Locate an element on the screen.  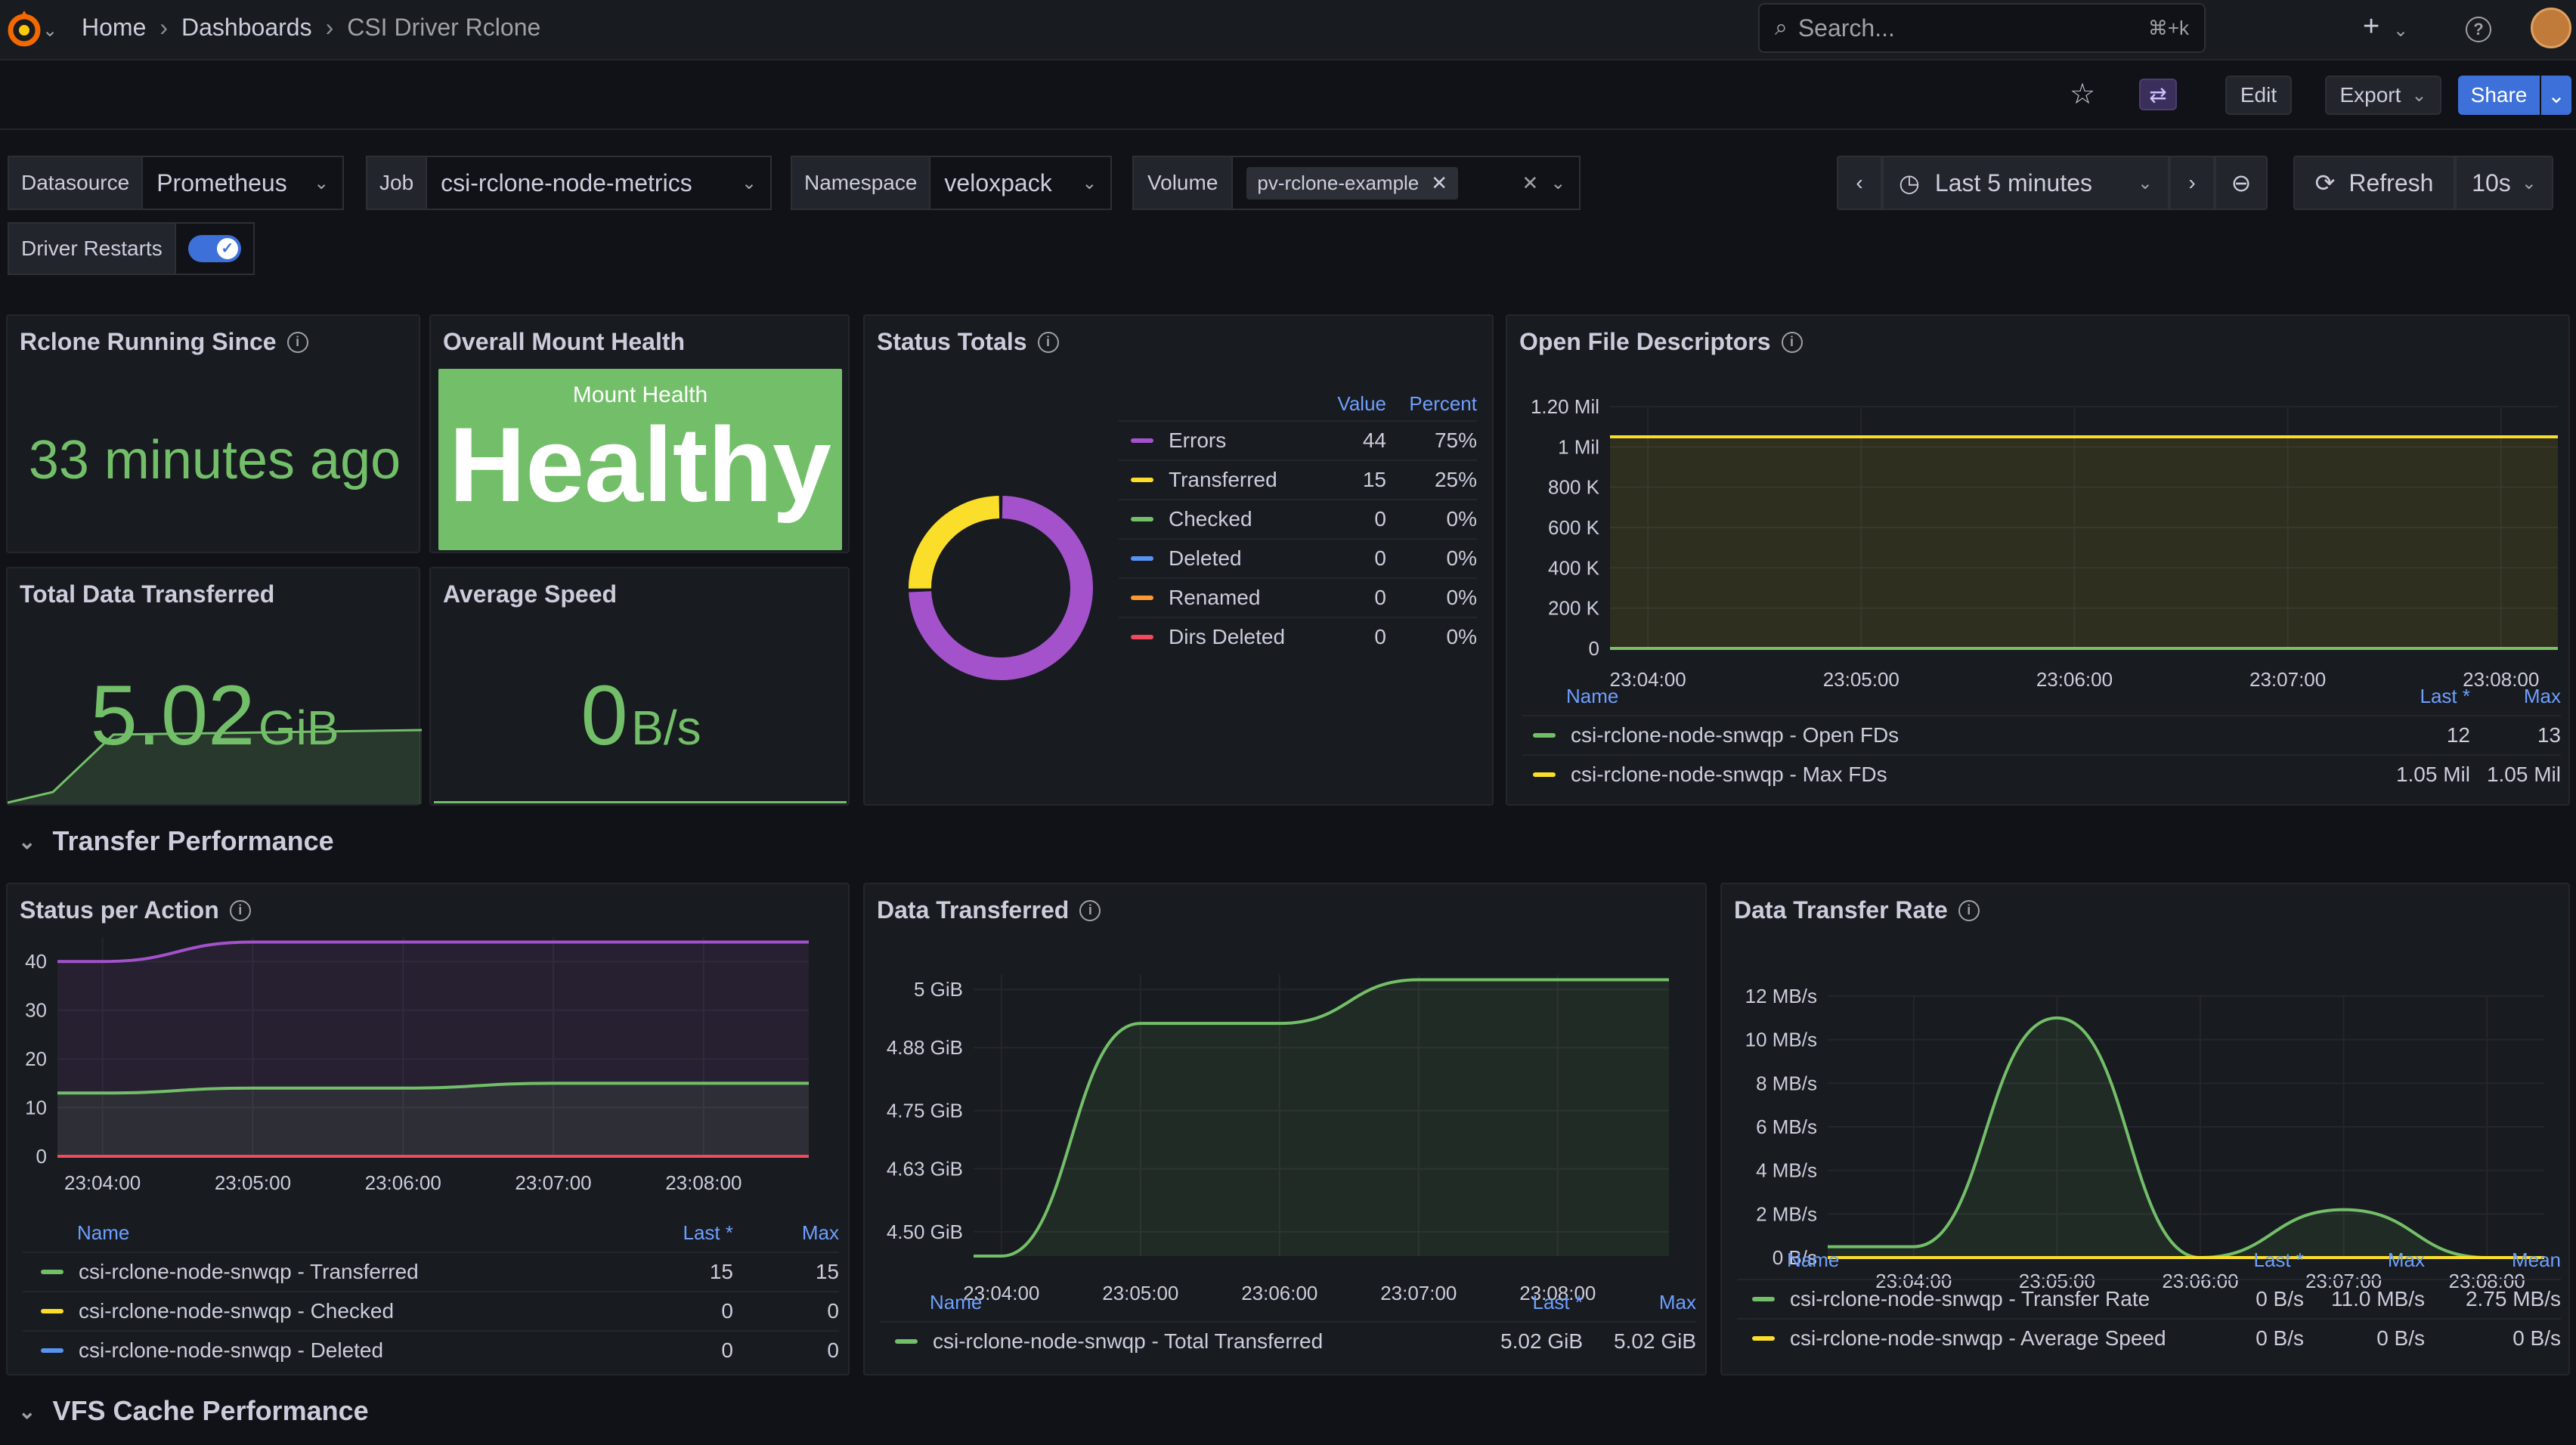
var-namespace-select: veloxpack ⌄ is located at coordinates (1022, 183).